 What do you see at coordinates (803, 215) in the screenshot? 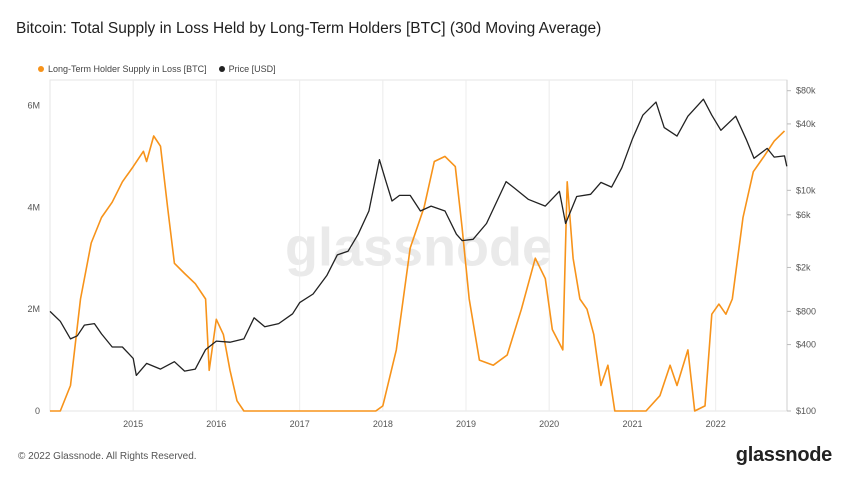
I see `y-right-tick-label: $6k` at bounding box center [803, 215].